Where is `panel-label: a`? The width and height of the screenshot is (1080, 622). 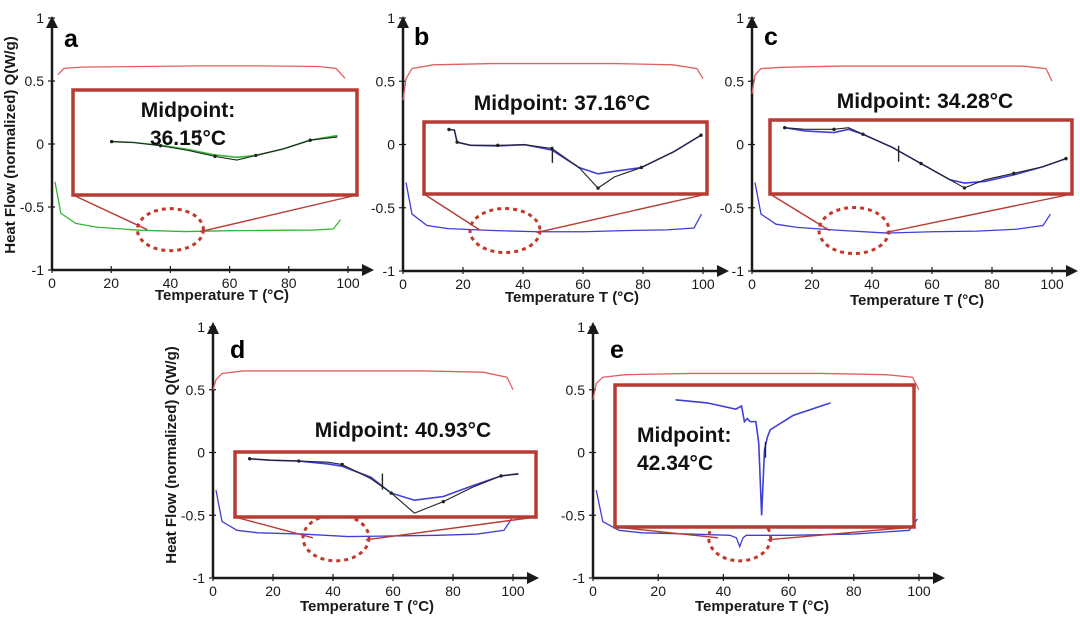 panel-label: a is located at coordinates (71, 39).